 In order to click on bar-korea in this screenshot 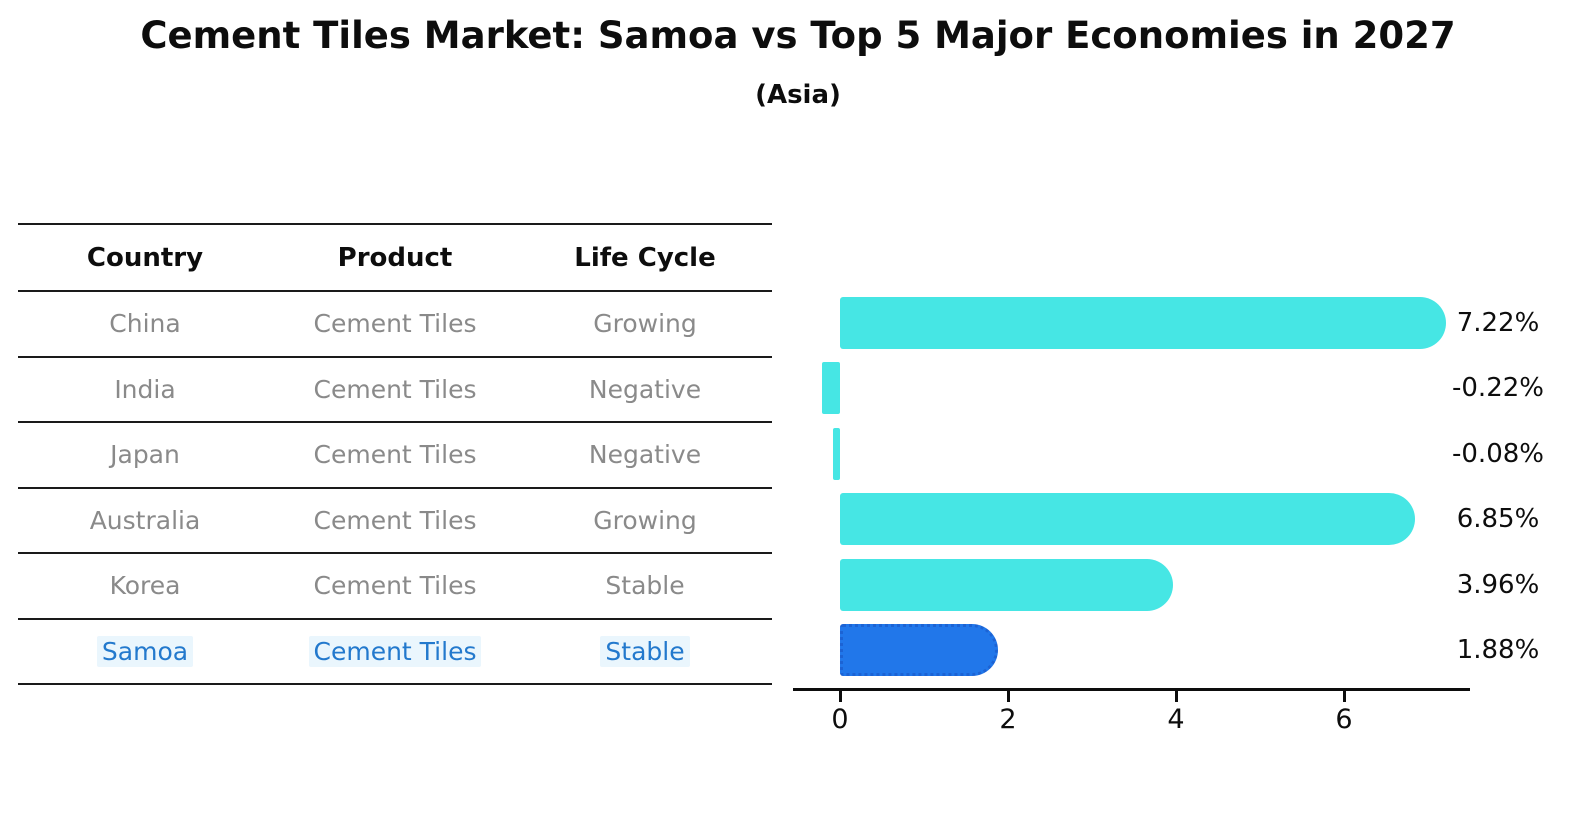, I will do `click(1006, 584)`.